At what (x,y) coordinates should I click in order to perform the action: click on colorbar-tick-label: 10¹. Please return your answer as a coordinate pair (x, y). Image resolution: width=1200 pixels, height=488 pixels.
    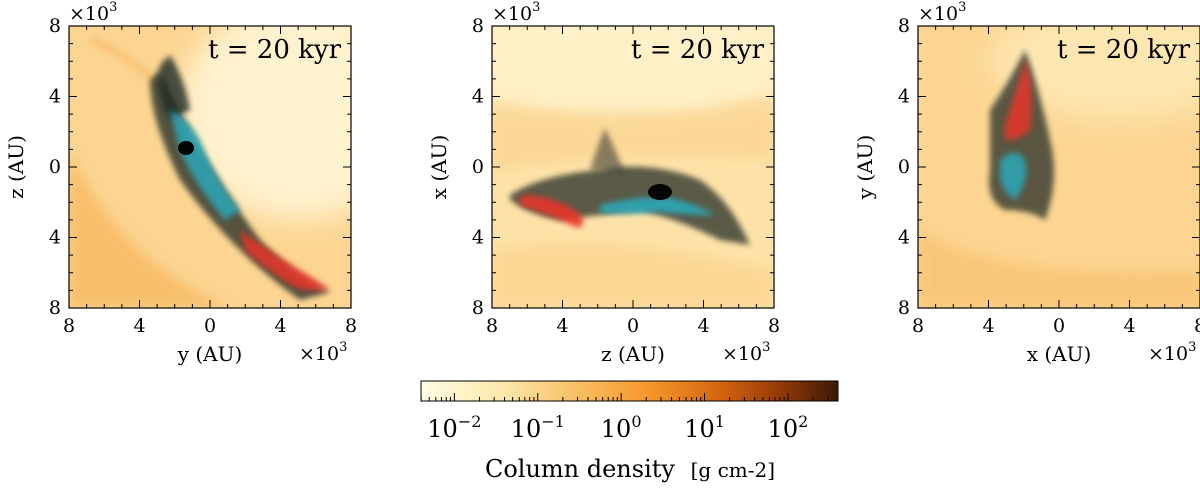
    Looking at the image, I should click on (704, 427).